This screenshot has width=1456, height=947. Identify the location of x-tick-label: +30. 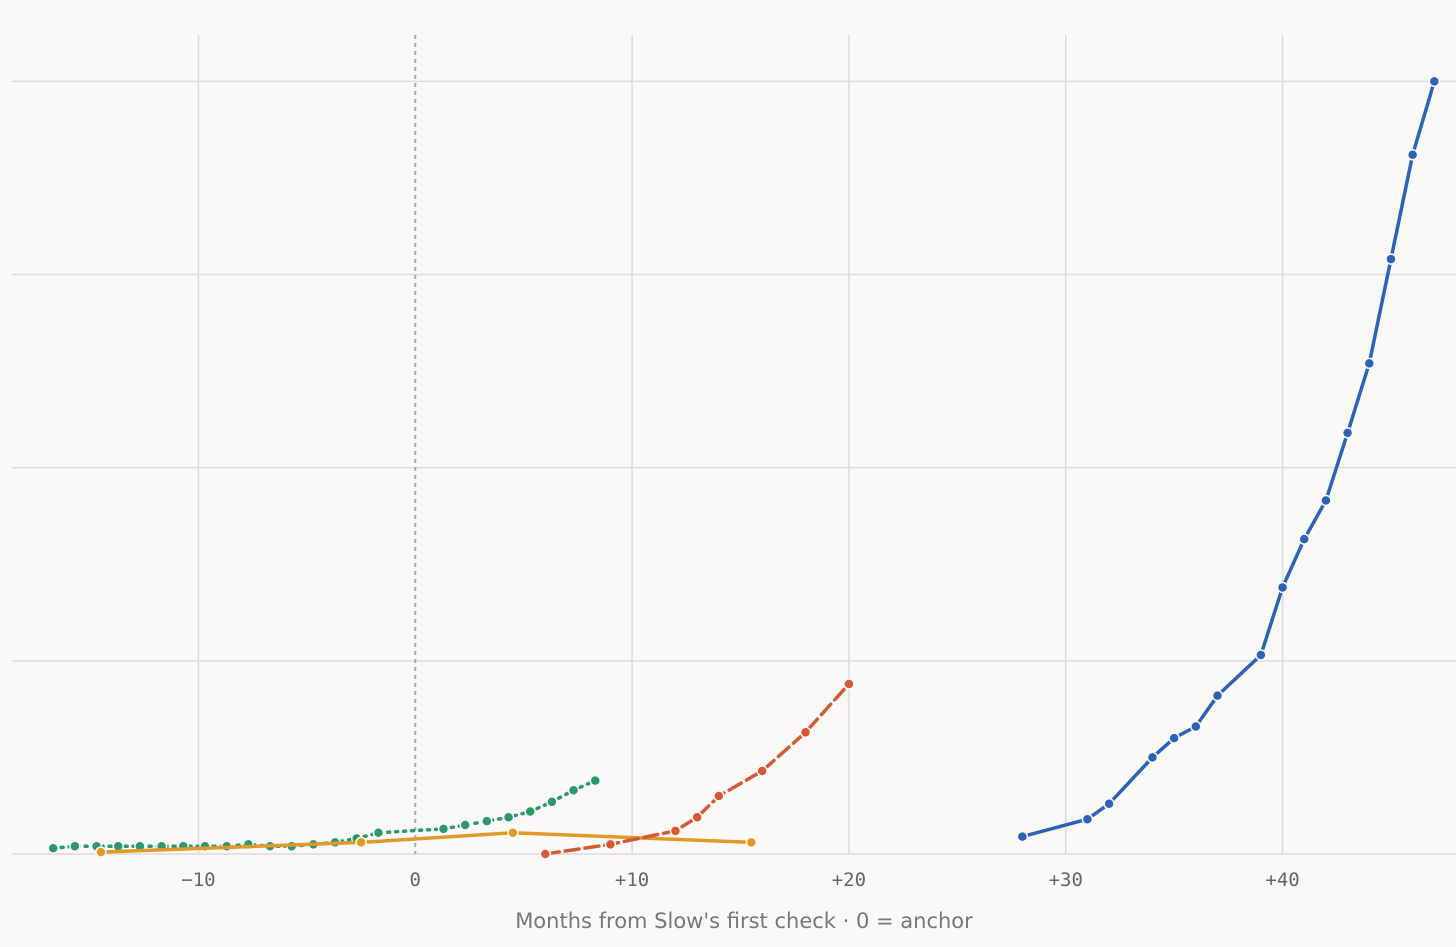
(1066, 880).